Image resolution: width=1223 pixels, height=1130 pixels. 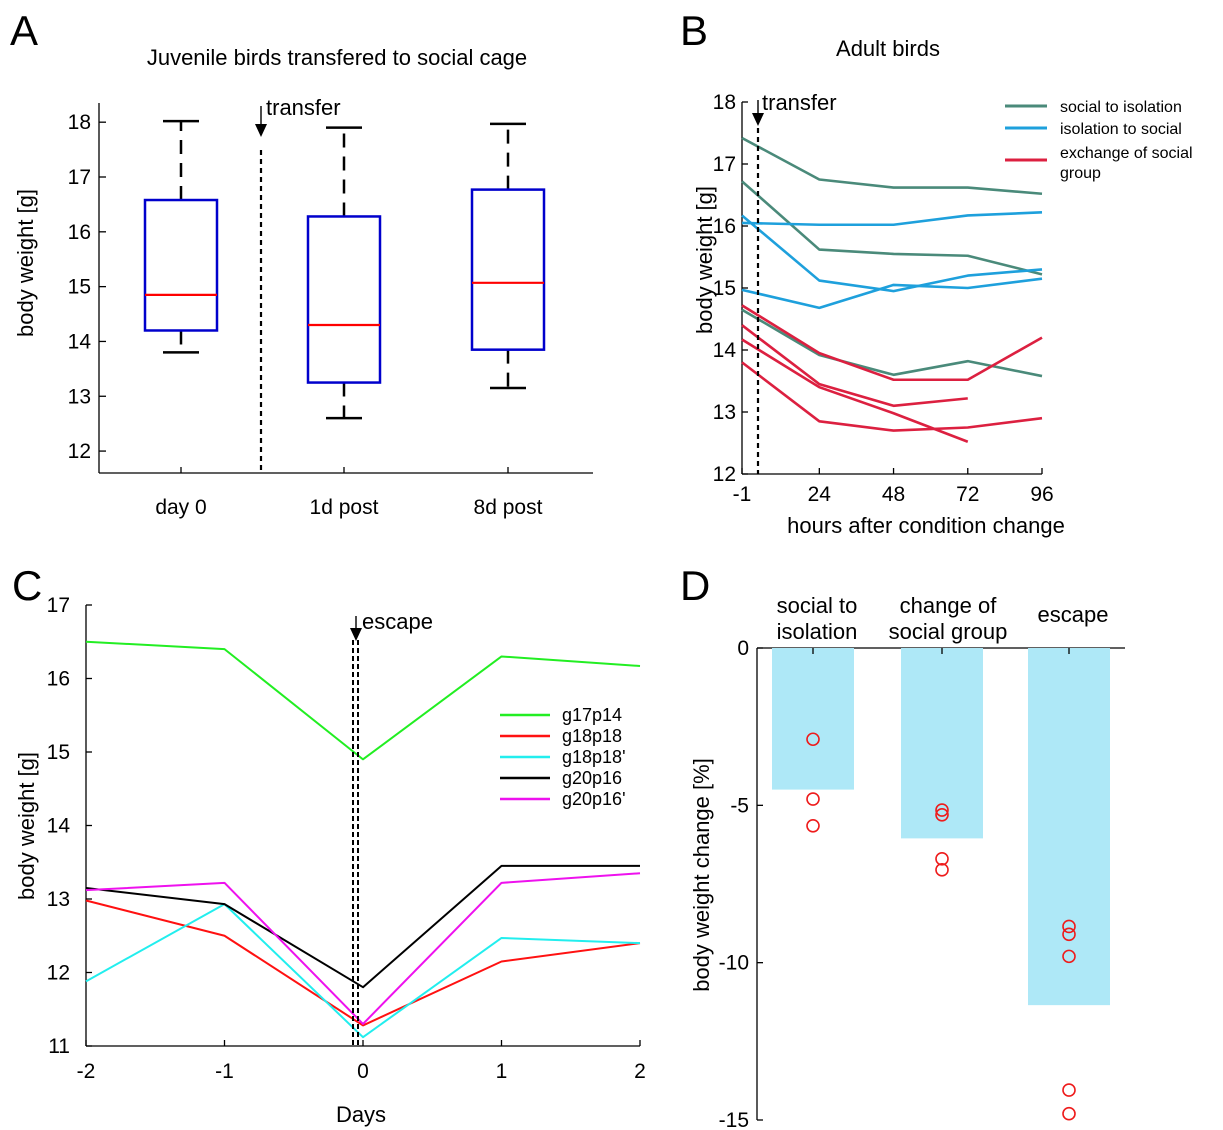 I want to click on category-label-social-to-isolation: social to isolation, so click(x=817, y=618).